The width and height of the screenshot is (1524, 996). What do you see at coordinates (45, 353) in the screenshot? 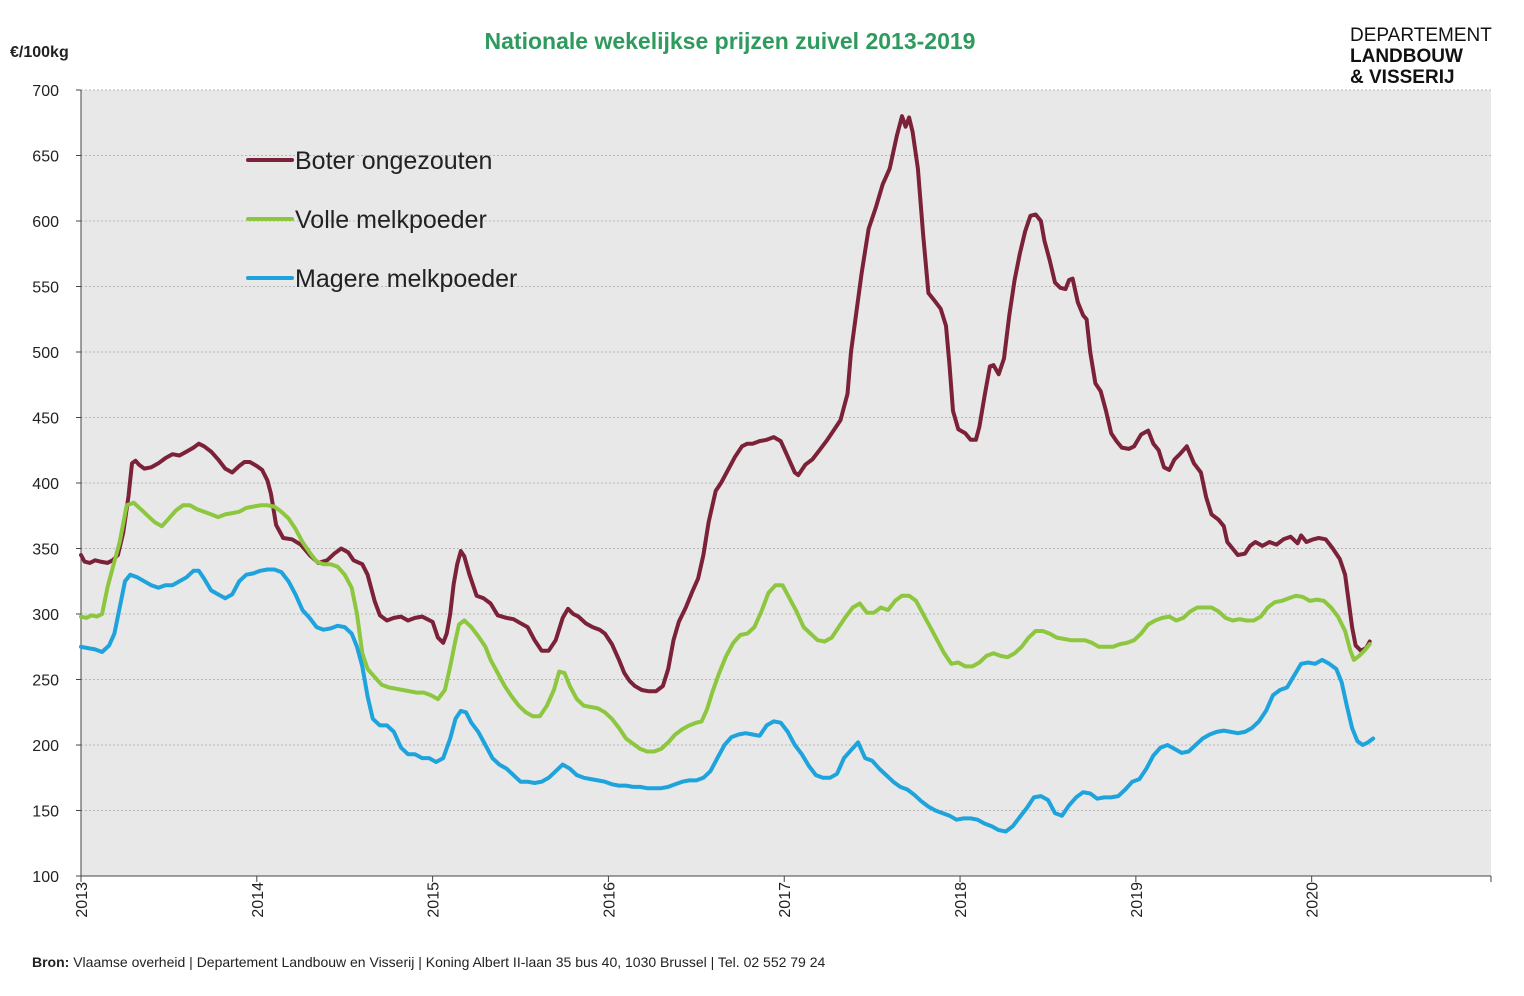
I see `y-tick-label: 500` at bounding box center [45, 353].